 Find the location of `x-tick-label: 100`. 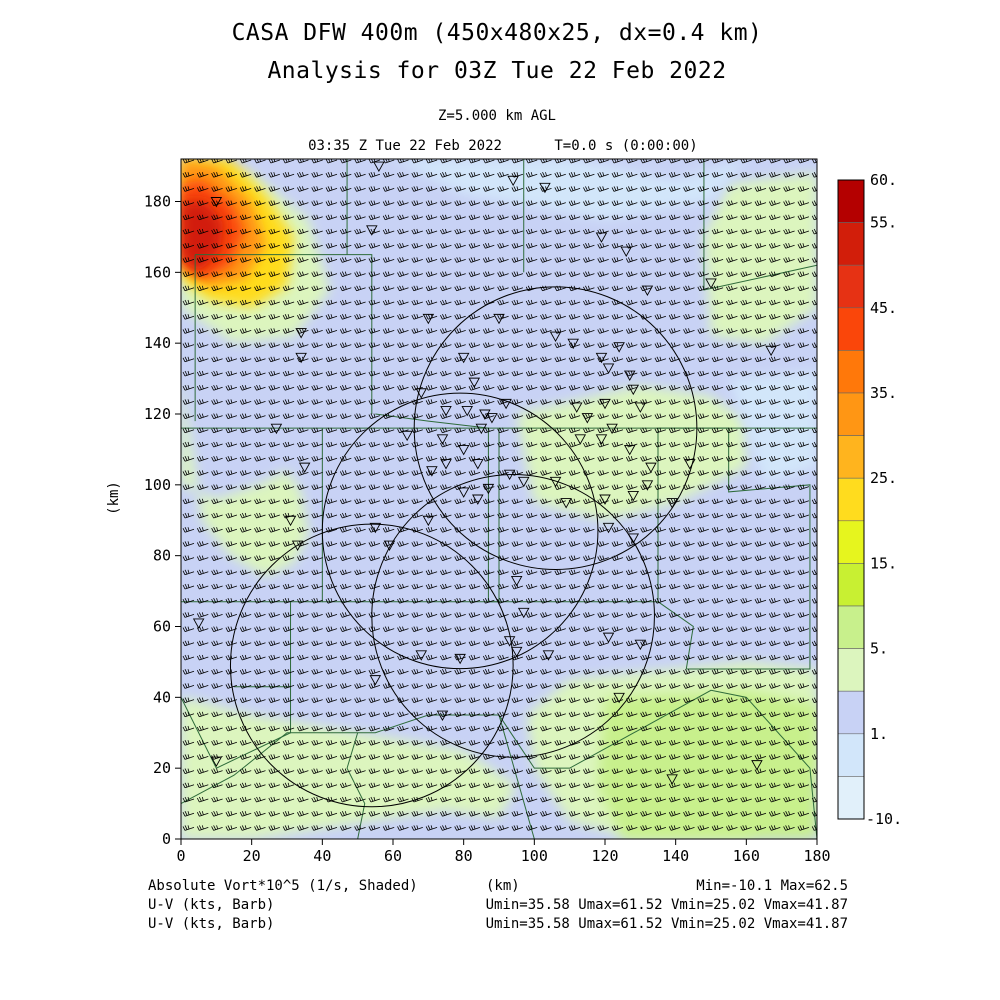

x-tick-label: 100 is located at coordinates (534, 856).